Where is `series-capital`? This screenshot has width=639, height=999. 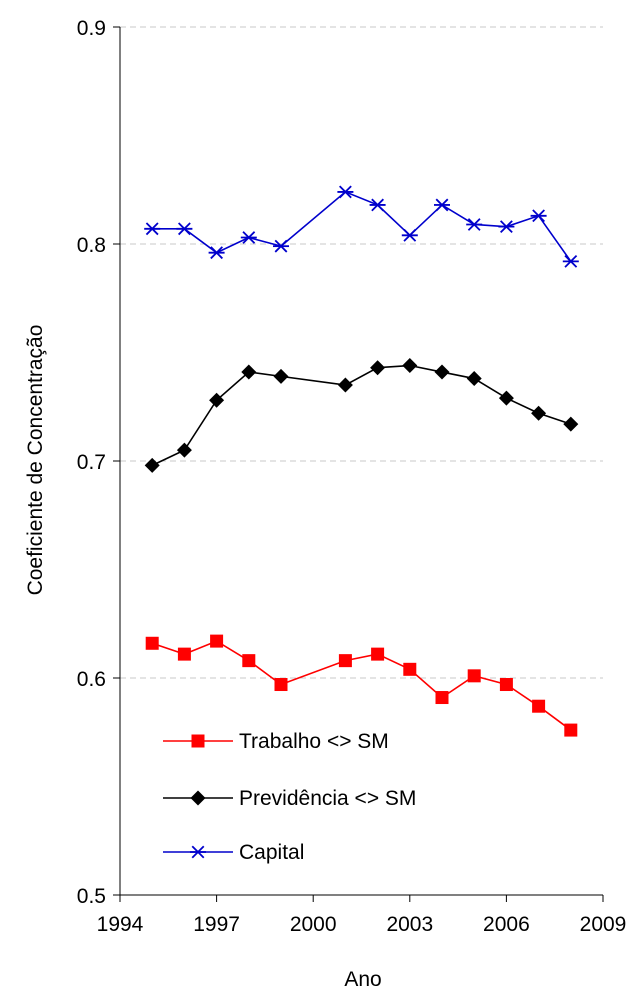 series-capital is located at coordinates (361, 226).